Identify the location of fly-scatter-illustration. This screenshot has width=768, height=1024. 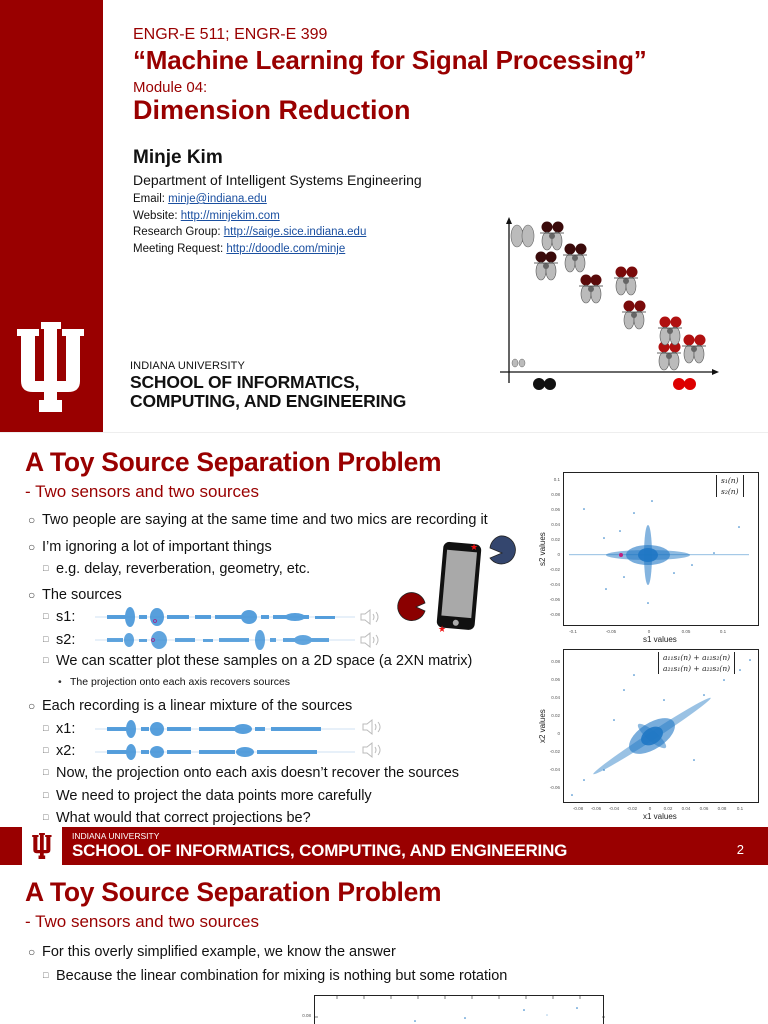
(609, 303).